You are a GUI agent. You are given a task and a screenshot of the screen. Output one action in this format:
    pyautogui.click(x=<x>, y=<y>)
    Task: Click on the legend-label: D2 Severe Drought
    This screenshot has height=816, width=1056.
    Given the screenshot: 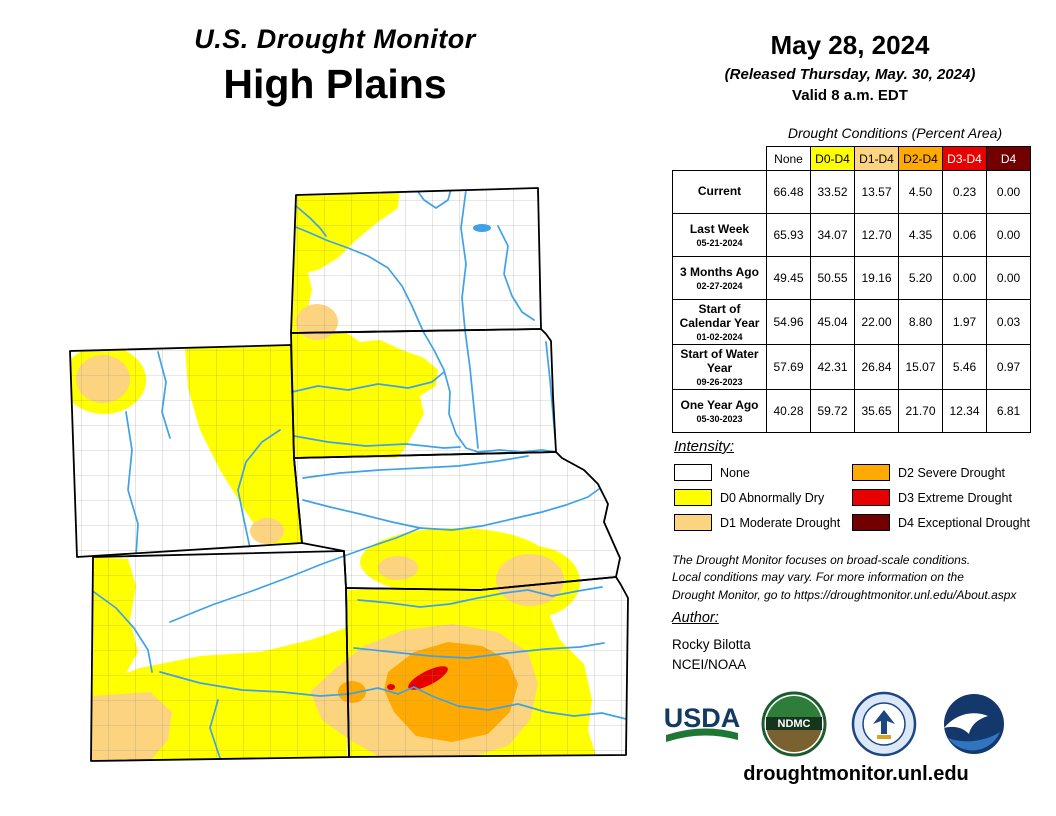 What is the action you would take?
    pyautogui.click(x=952, y=472)
    